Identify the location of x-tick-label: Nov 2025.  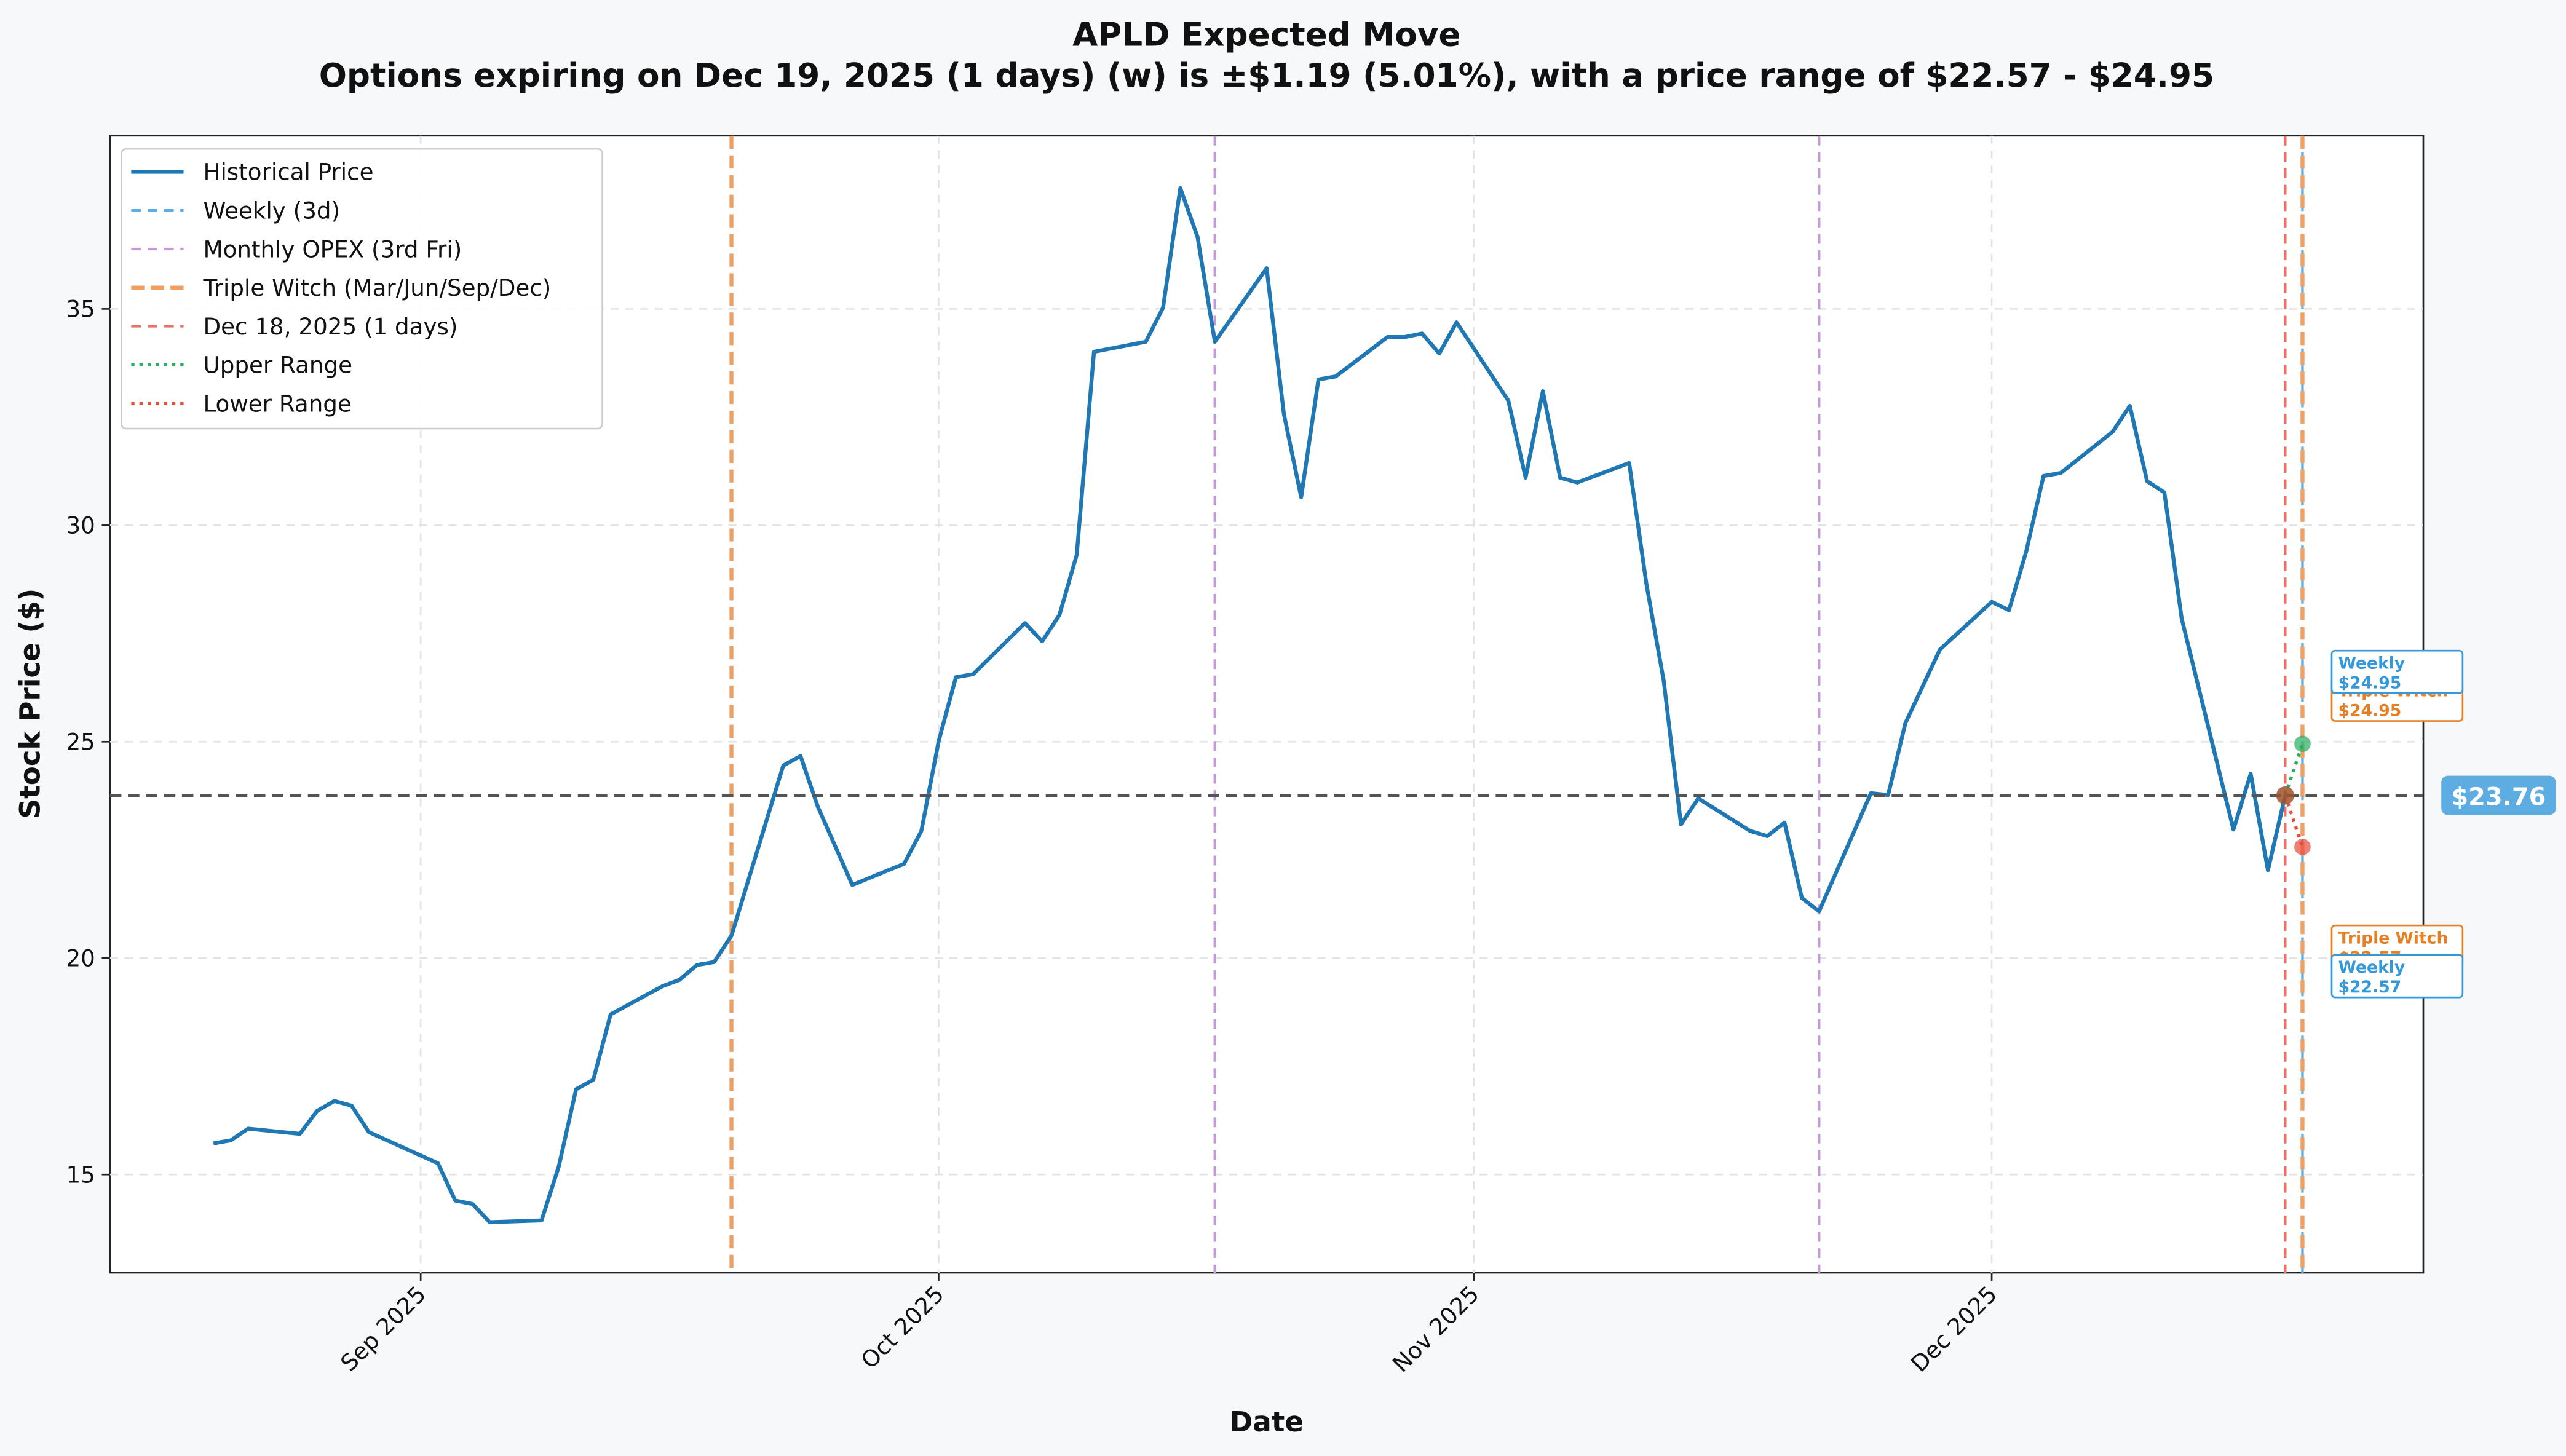
(1435, 1329).